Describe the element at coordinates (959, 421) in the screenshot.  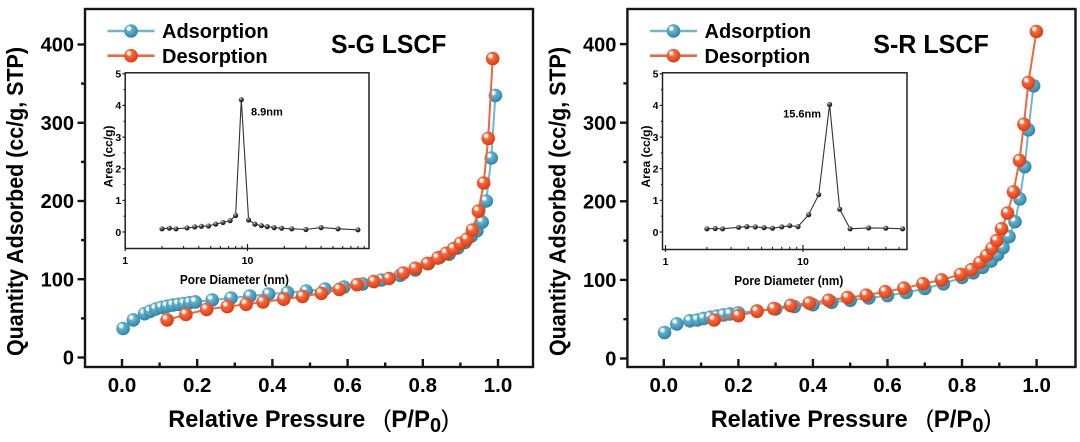
I see `svg-text: (P/P0)` at that location.